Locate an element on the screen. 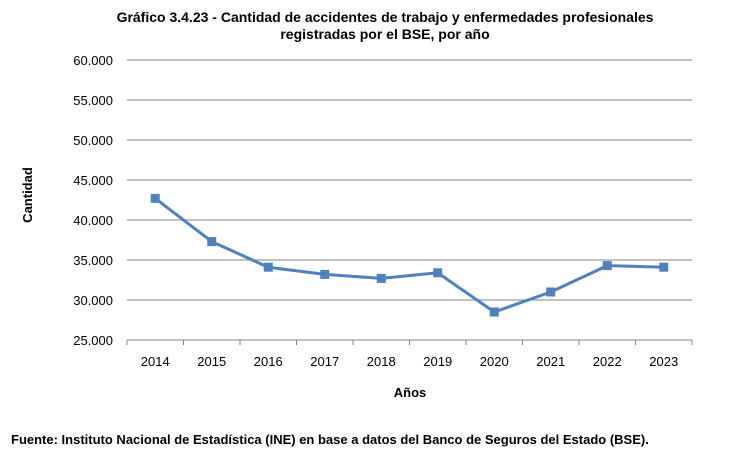  y-axis-title: Cantidad is located at coordinates (27, 195).